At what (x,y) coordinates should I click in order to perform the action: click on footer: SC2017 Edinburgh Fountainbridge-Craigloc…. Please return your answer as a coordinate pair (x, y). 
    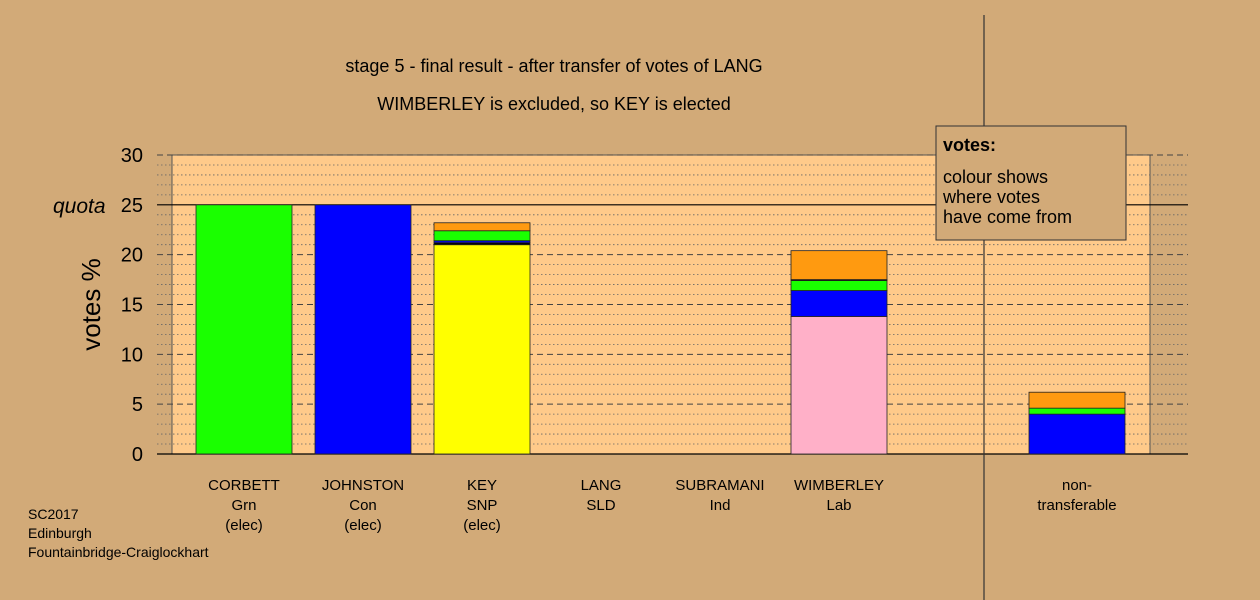
    Looking at the image, I should click on (118, 533).